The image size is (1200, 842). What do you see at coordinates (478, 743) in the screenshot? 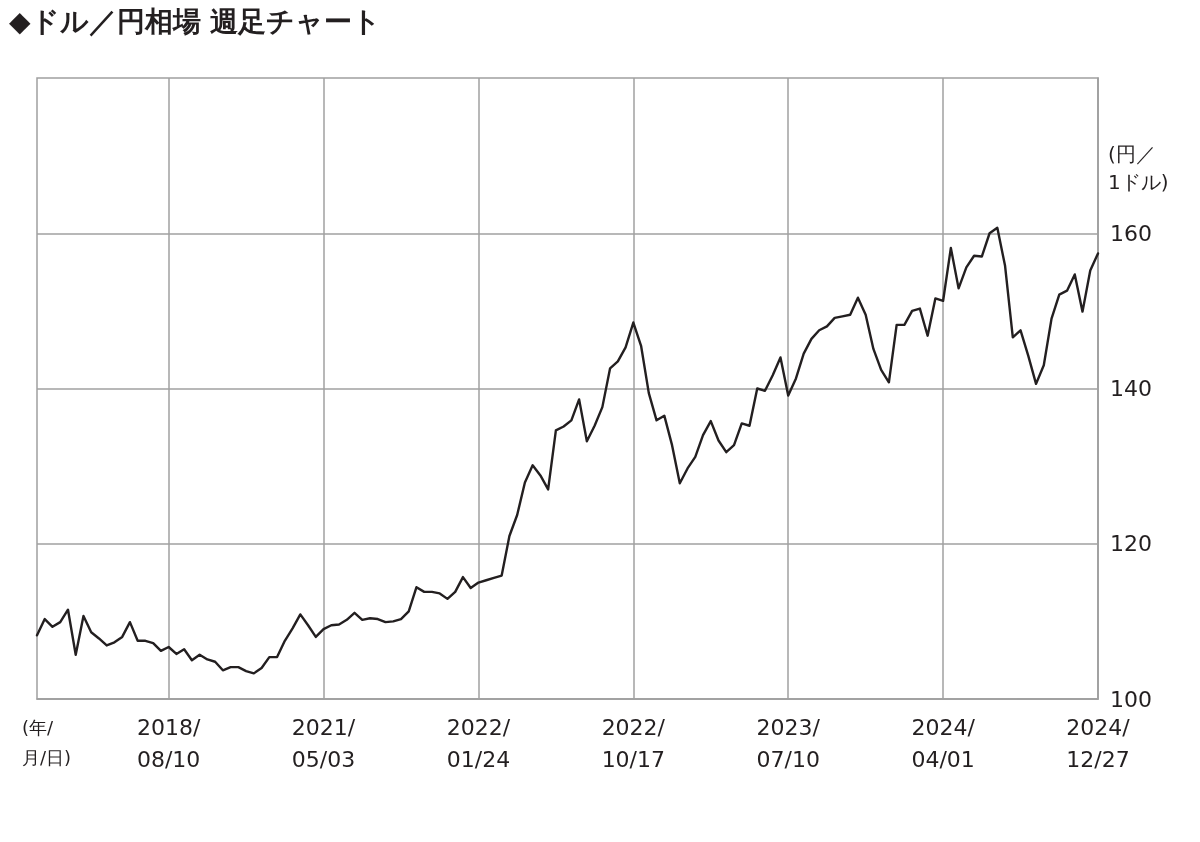
I see `x-tick-label: 2022/ 01/24` at bounding box center [478, 743].